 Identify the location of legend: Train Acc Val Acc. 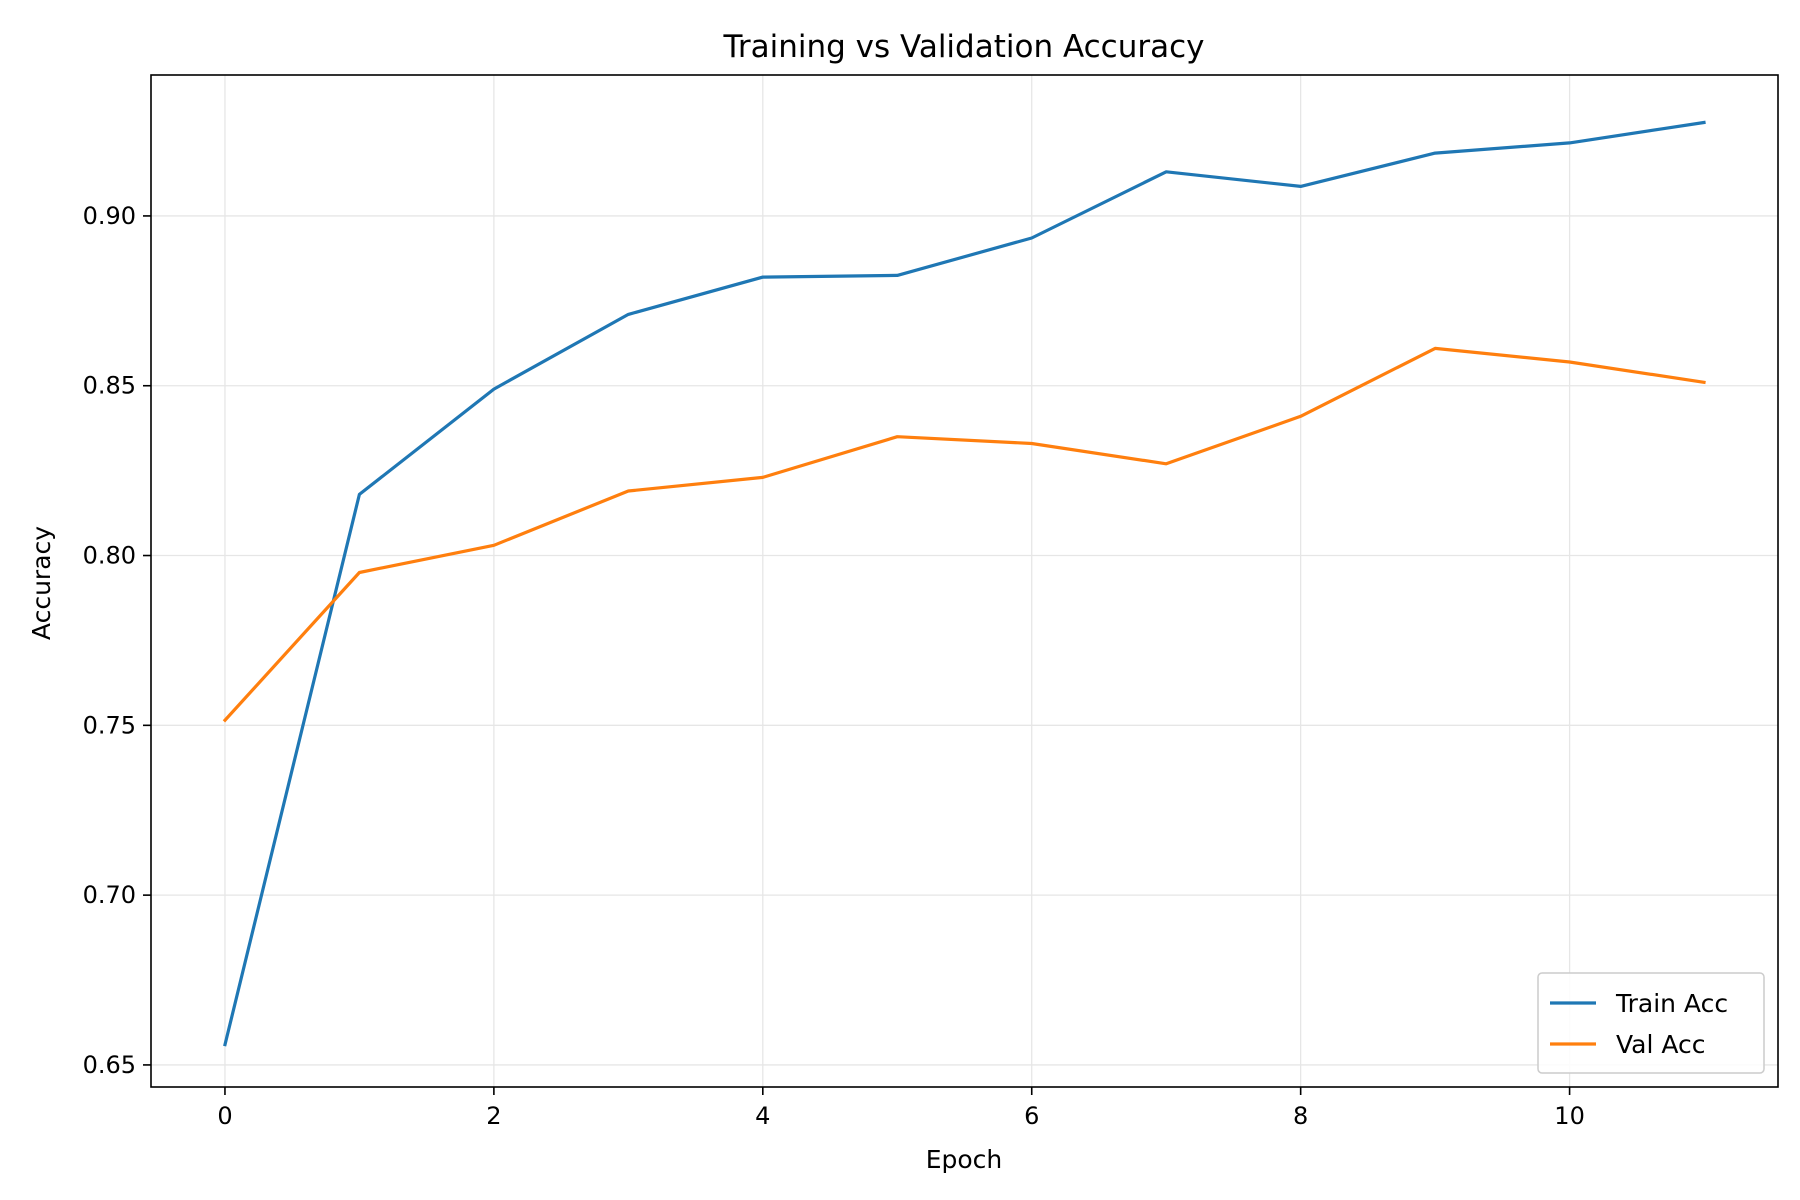
(1651, 1023).